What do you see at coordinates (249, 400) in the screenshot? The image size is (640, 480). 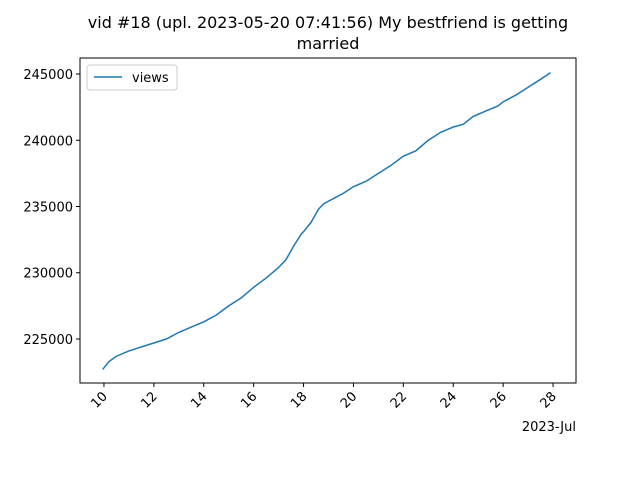 I see `x-tick-label: 16` at bounding box center [249, 400].